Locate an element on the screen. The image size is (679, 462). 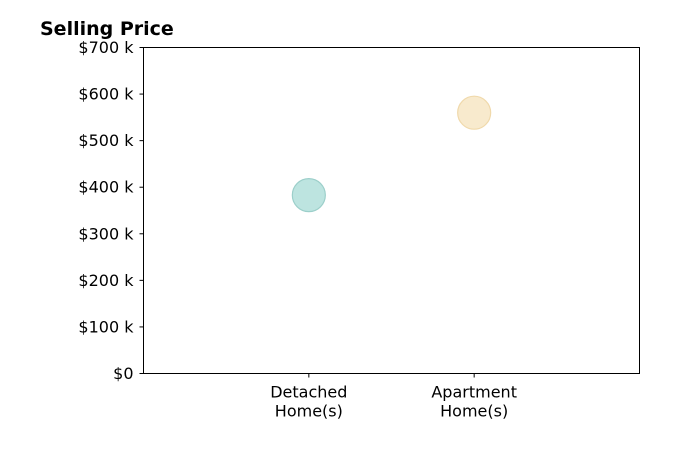
y-tick-label: $100 k is located at coordinates (106, 326).